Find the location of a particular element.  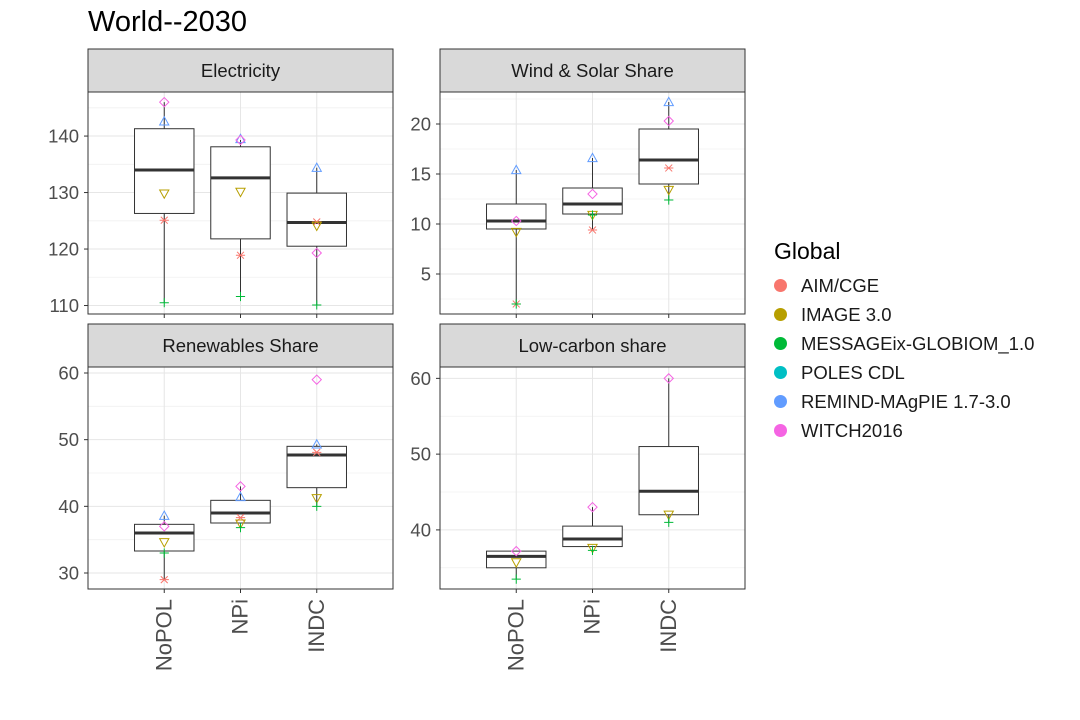

legend-item-poles-cdl: POLES CDL is located at coordinates (904, 372).